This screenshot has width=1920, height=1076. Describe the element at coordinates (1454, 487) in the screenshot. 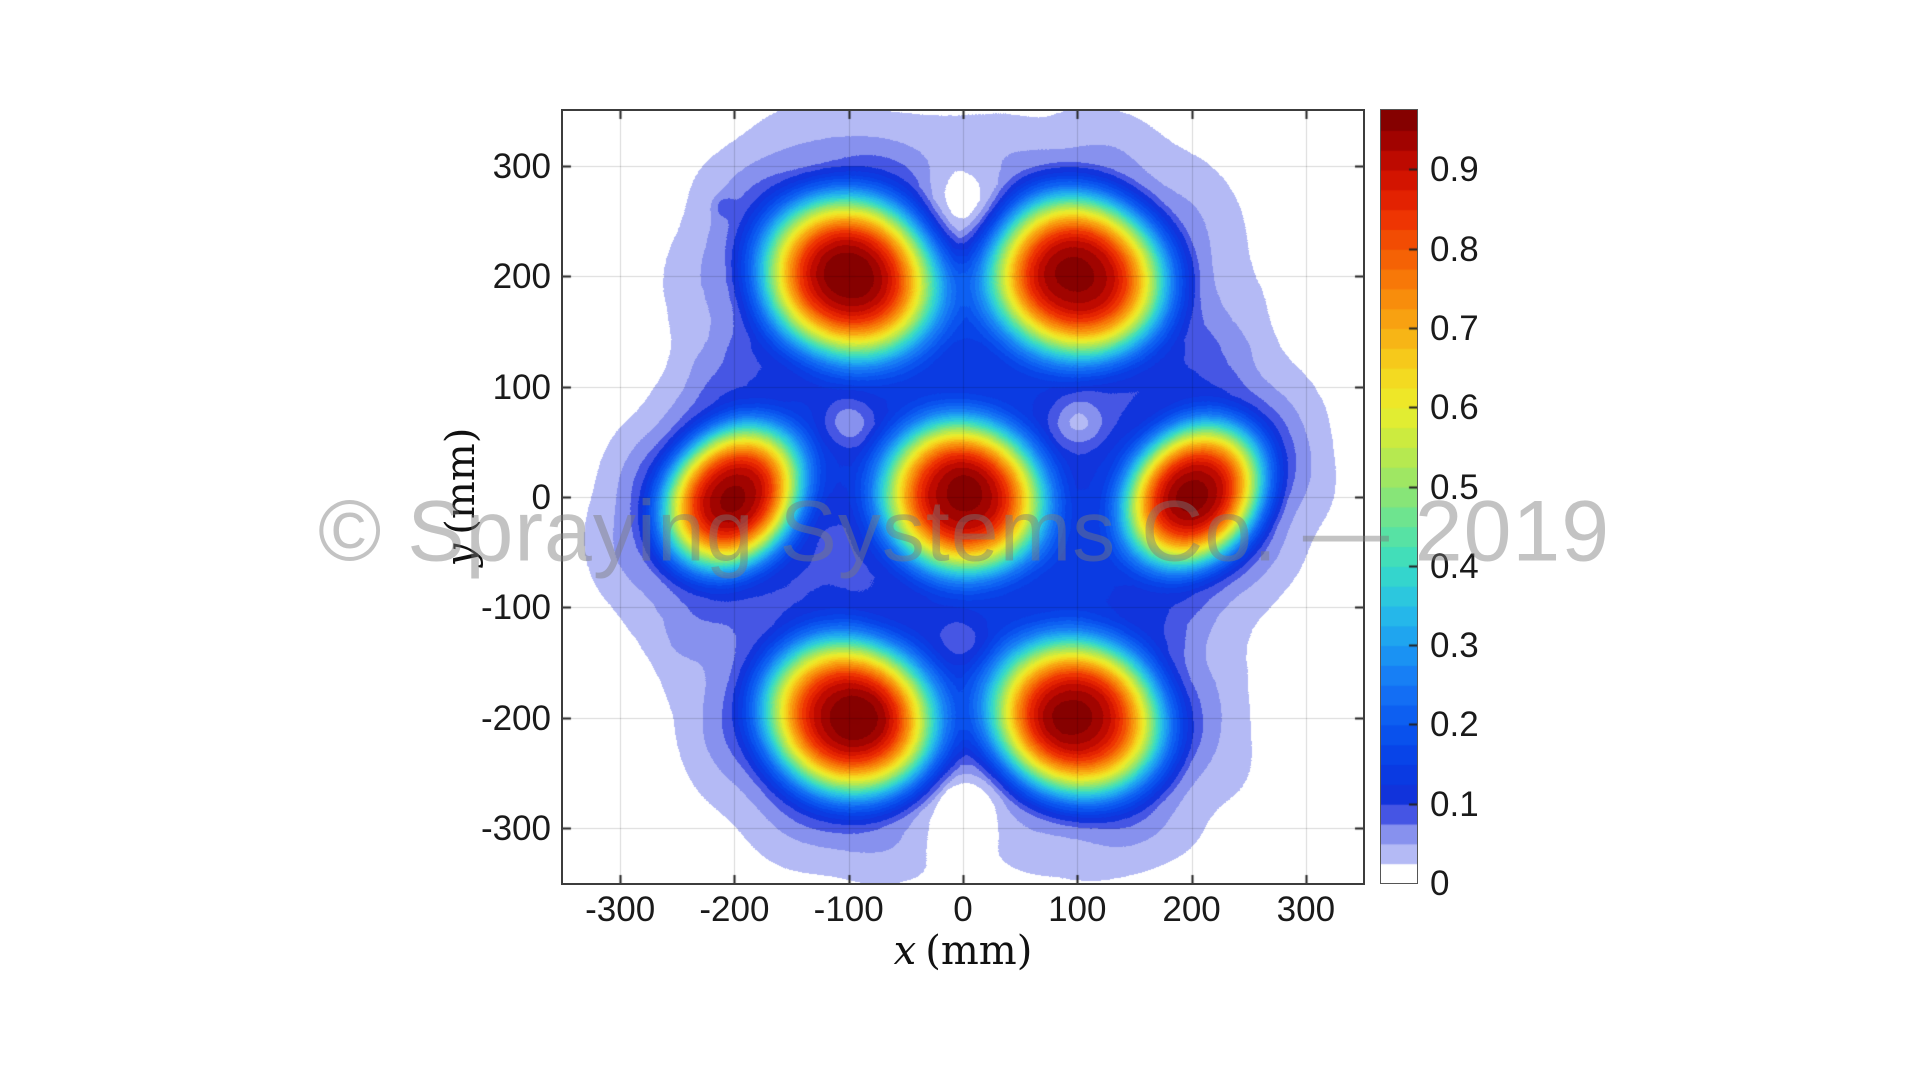

I see `colorbar-tick-label: 0.5` at that location.